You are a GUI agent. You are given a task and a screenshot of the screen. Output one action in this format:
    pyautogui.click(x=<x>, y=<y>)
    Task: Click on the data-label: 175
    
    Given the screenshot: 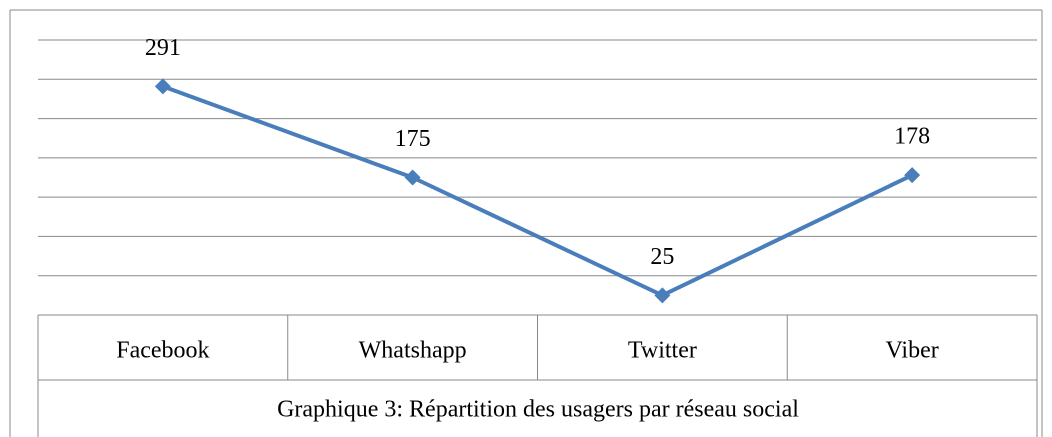 What is the action you would take?
    pyautogui.click(x=413, y=139)
    